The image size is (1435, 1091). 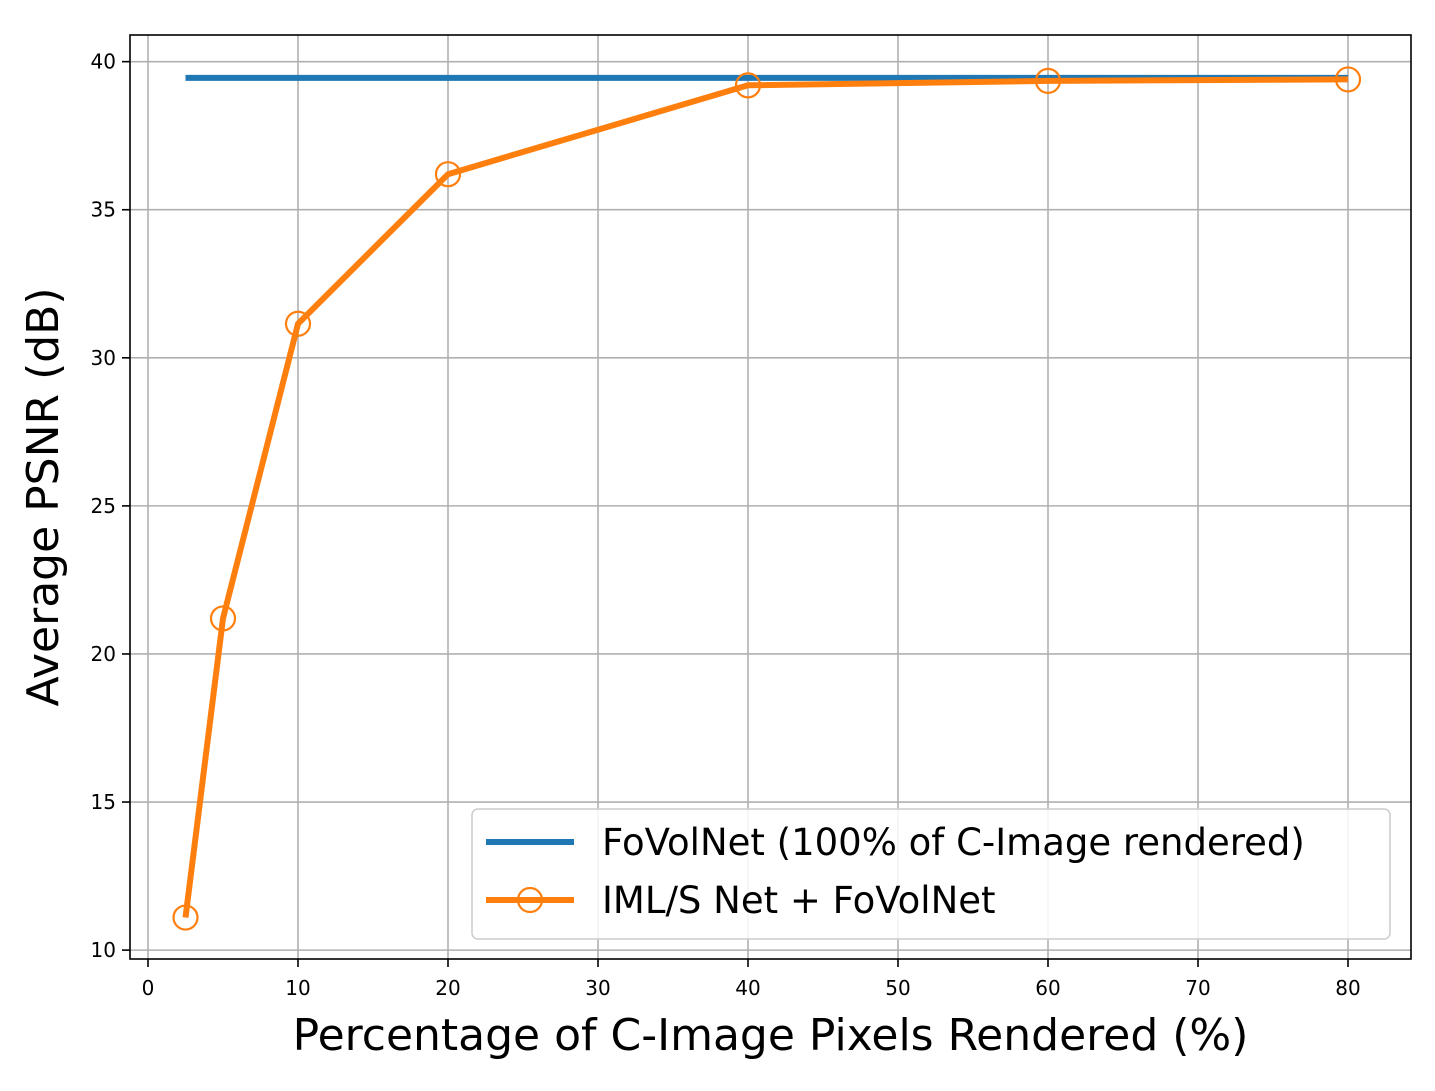 I want to click on x-tick-label: 30, so click(x=597, y=988).